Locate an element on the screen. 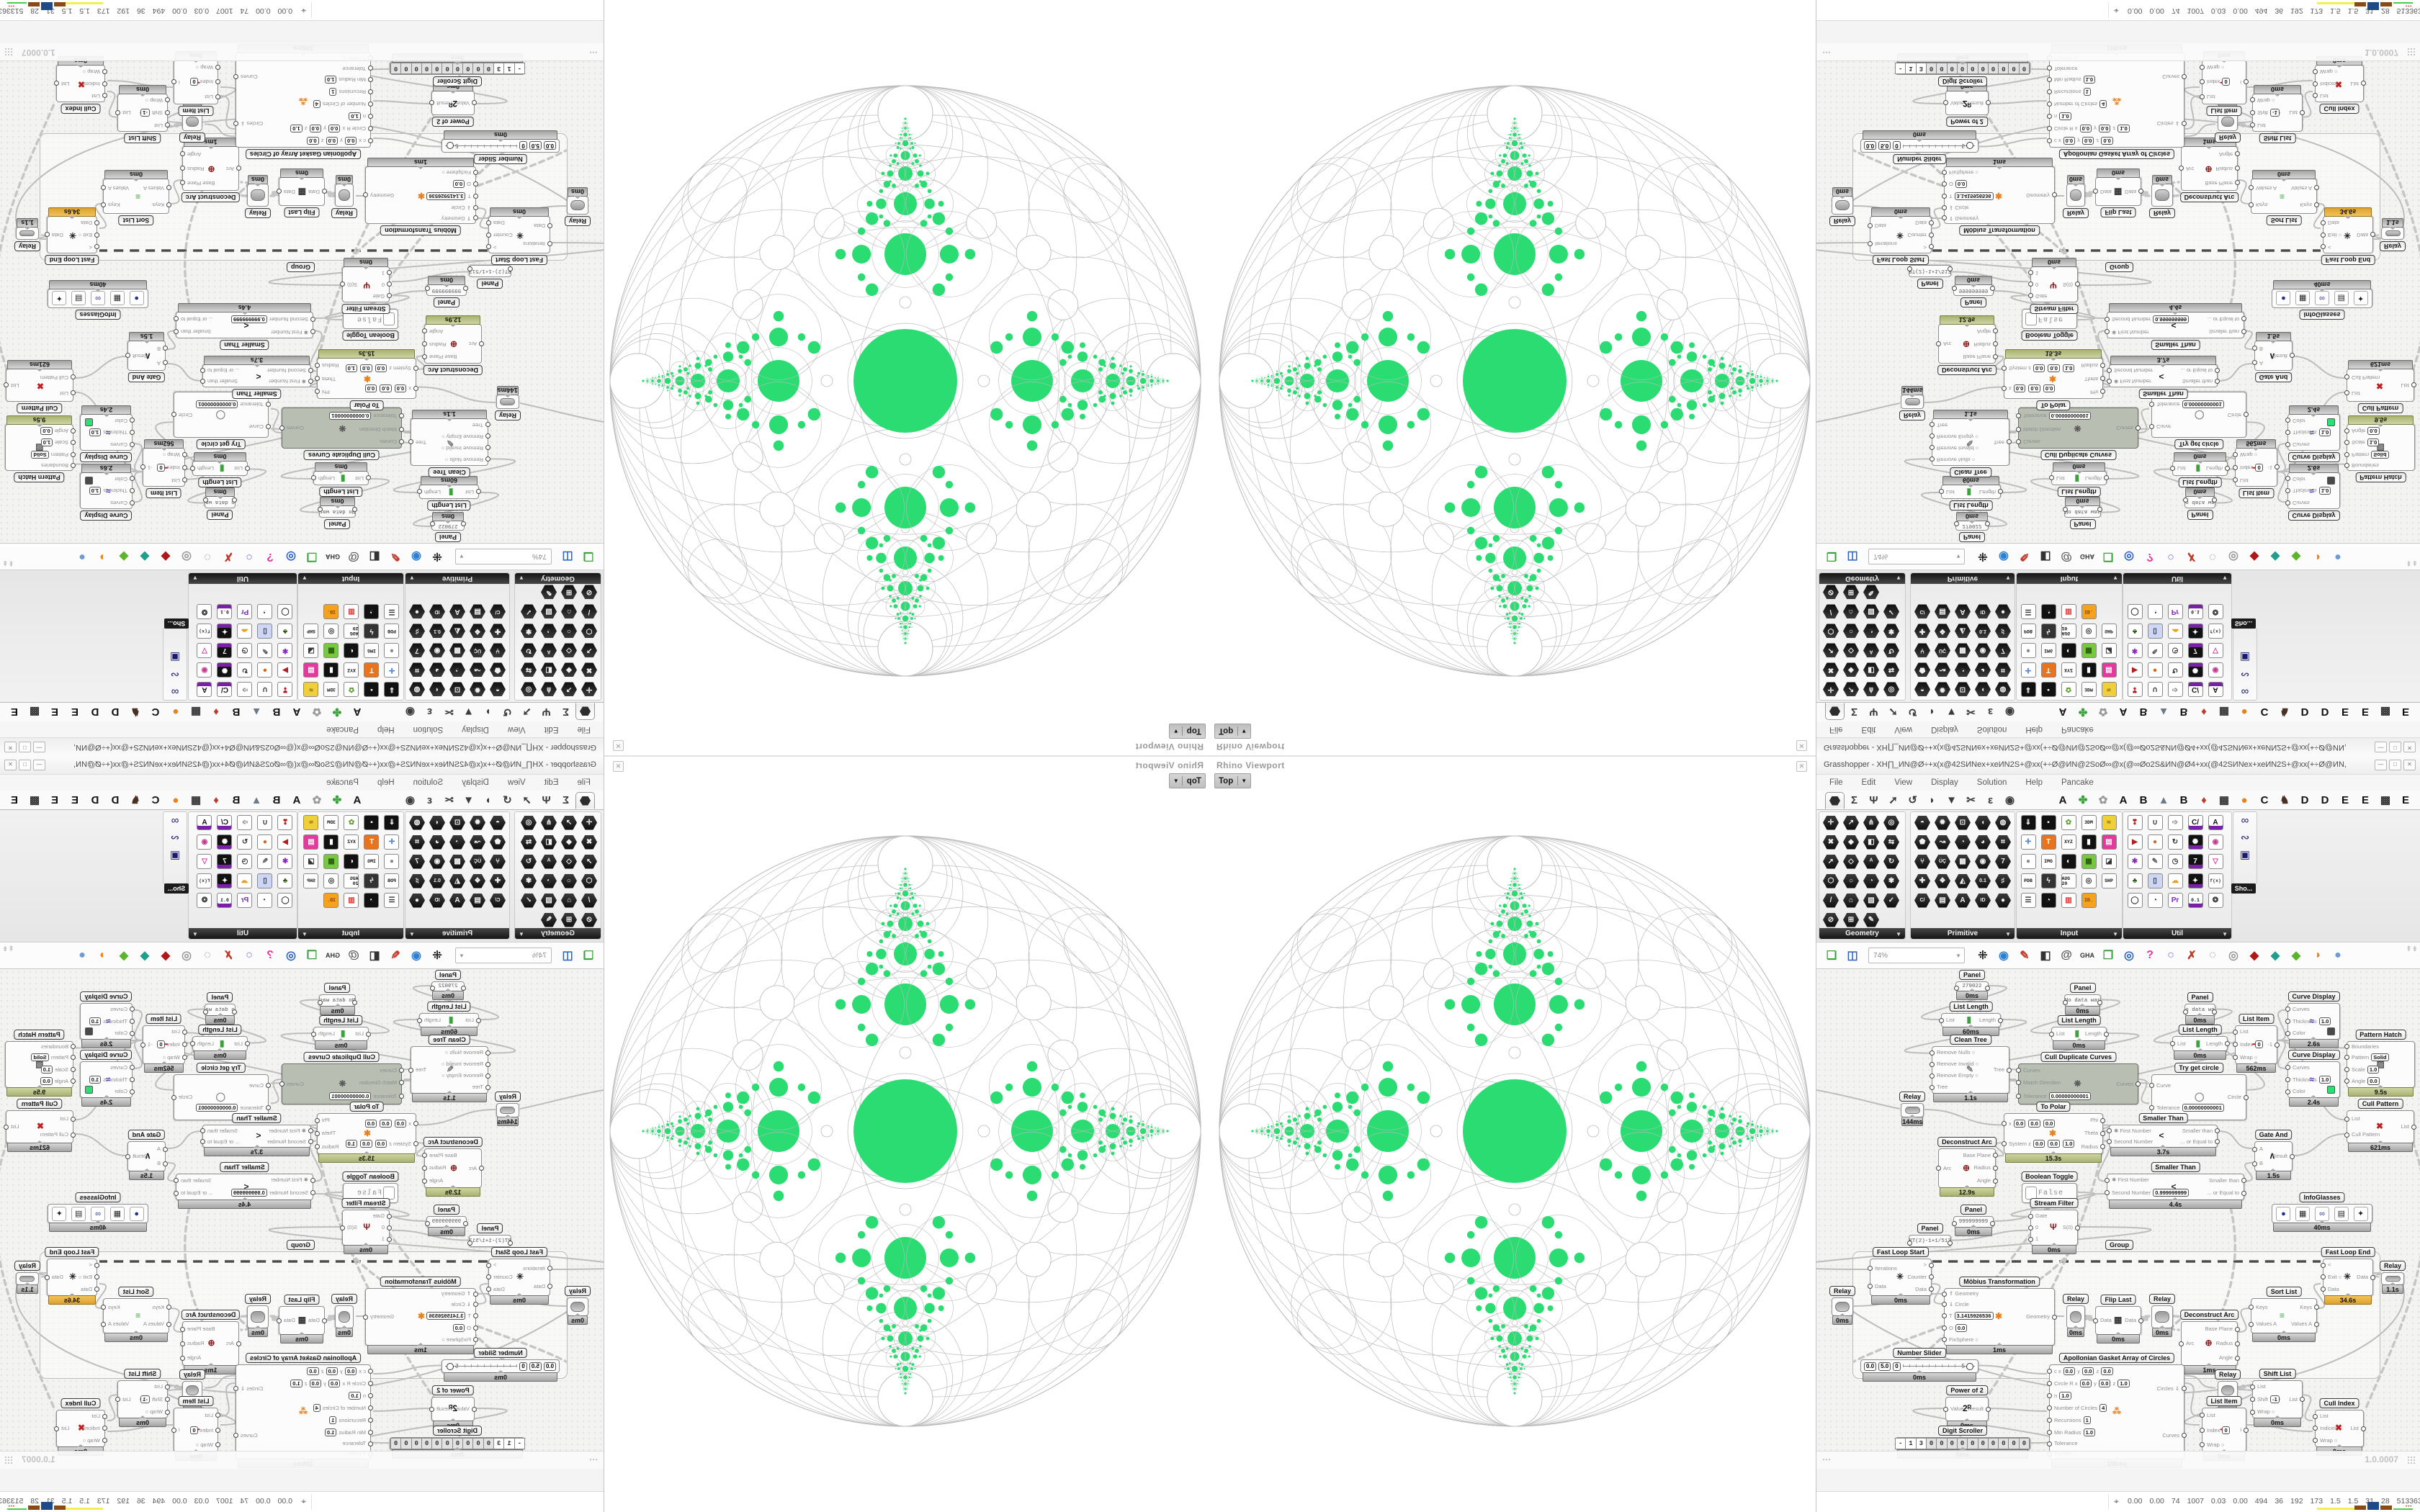 Image resolution: width=2420 pixels, height=1512 pixels. component-icon: ✓ is located at coordinates (528, 612).